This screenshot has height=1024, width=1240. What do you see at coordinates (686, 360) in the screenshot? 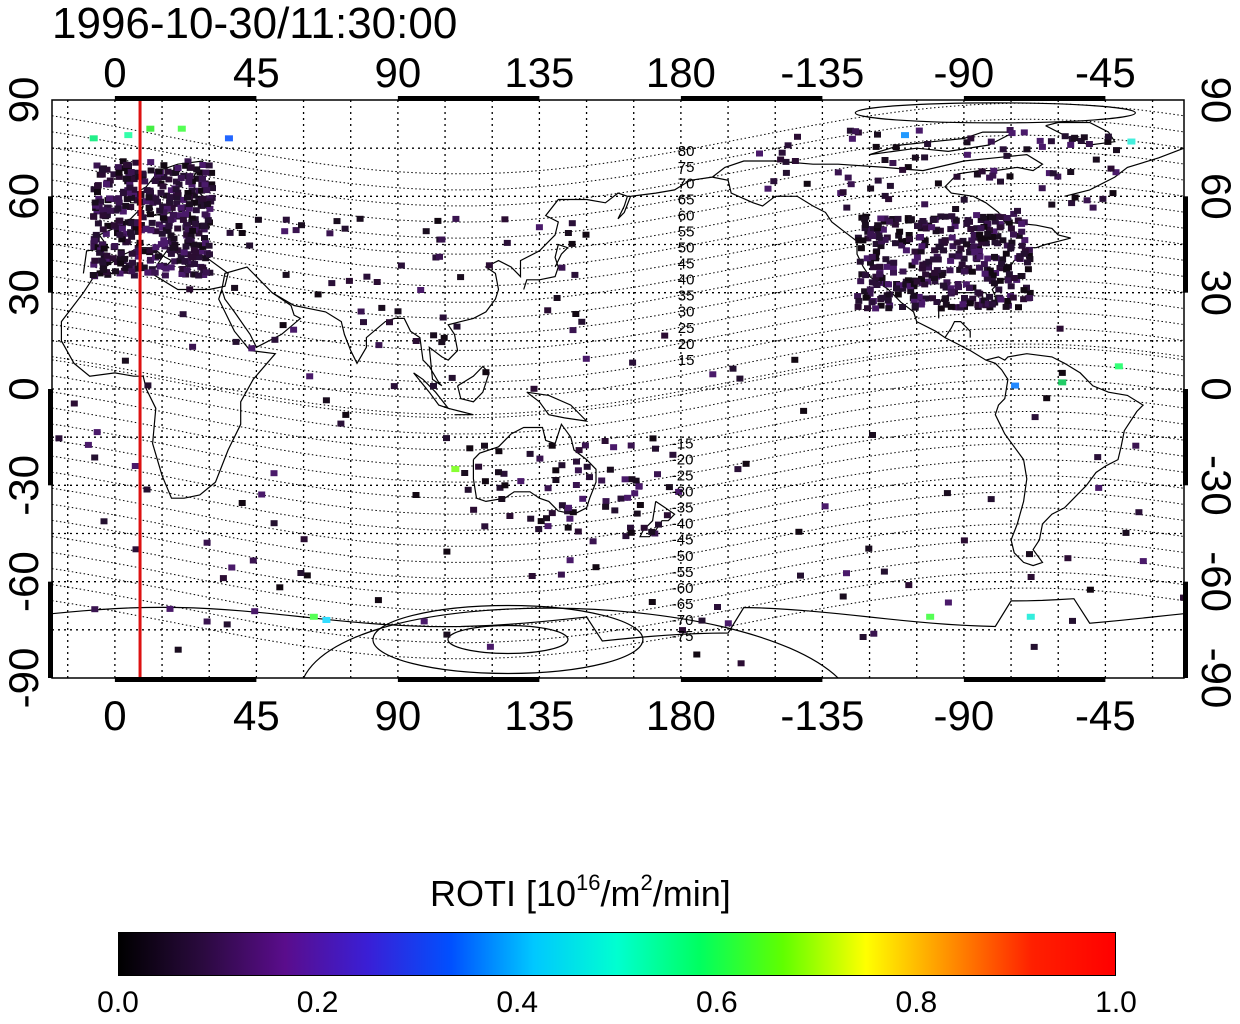
I see `contour-label: 15` at bounding box center [686, 360].